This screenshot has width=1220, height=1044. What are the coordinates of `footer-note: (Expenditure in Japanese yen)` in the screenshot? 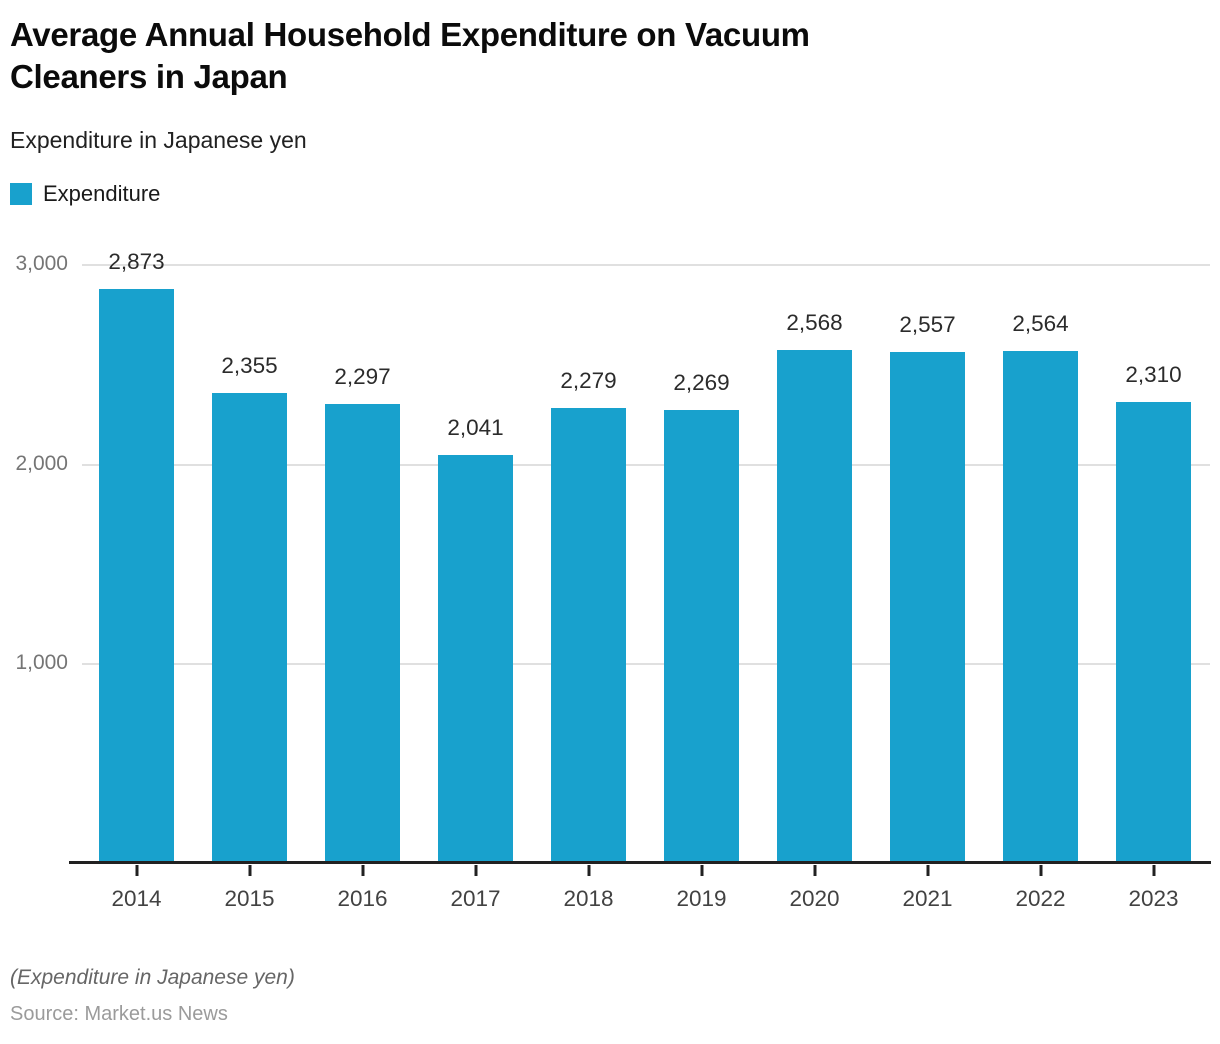 It's located at (152, 977).